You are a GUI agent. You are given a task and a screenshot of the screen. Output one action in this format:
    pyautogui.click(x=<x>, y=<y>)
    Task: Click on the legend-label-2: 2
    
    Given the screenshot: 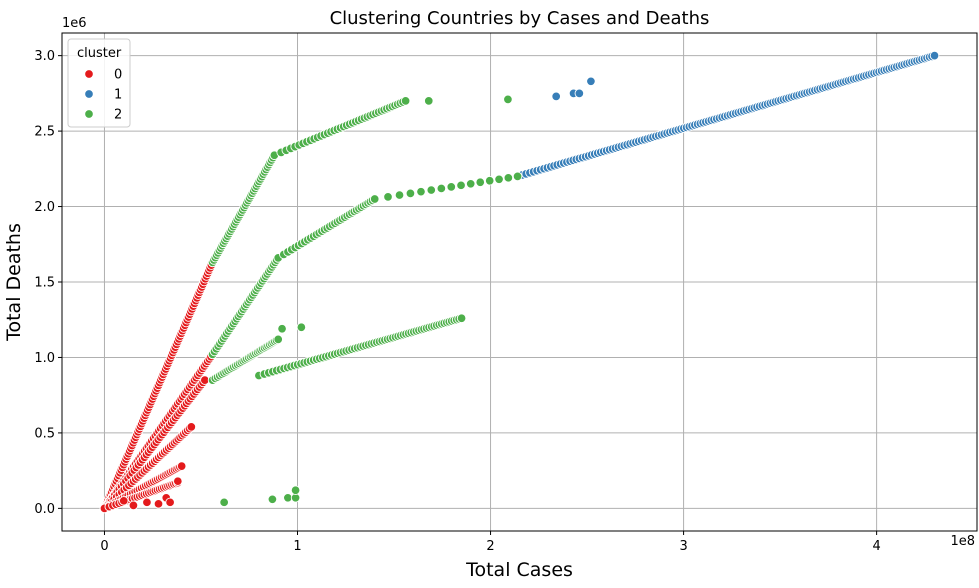 What is the action you would take?
    pyautogui.click(x=118, y=115)
    